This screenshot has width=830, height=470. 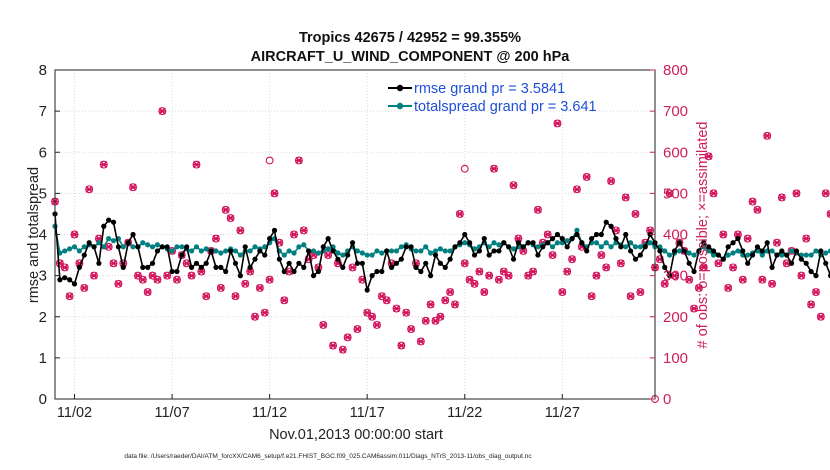 What do you see at coordinates (34, 235) in the screenshot?
I see `y-axis-label: rmse and totalspread` at bounding box center [34, 235].